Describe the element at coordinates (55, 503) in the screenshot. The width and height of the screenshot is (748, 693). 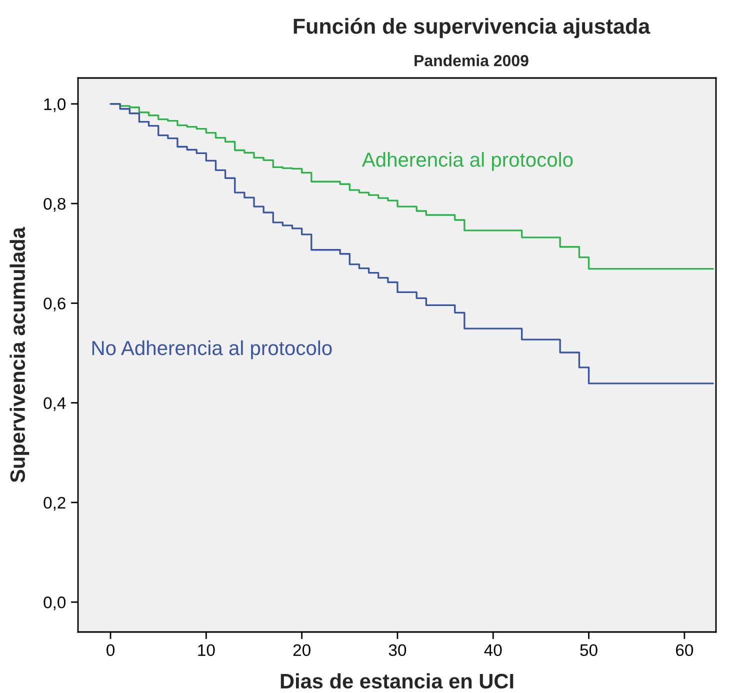
I see `y-tick-label: 0,2` at that location.